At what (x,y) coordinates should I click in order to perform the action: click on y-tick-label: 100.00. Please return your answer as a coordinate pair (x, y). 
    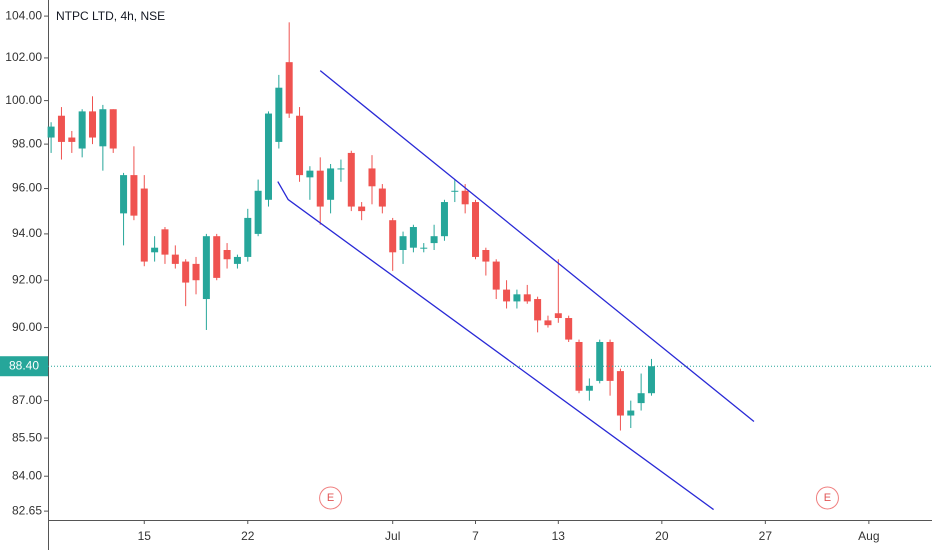
    Looking at the image, I should click on (23, 100).